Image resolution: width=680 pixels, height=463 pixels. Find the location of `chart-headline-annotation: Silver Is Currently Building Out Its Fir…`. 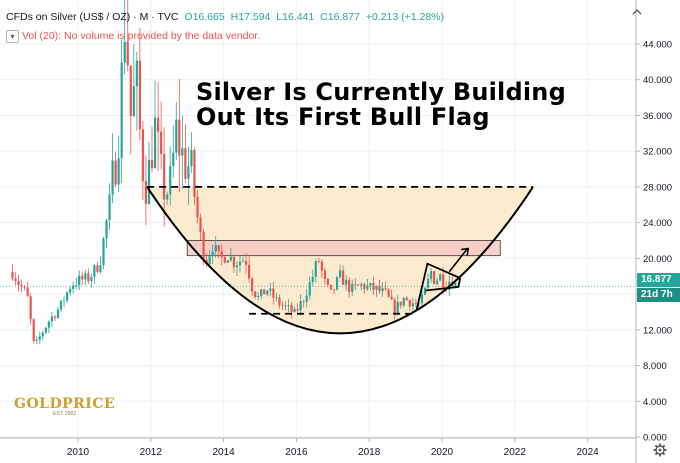

chart-headline-annotation: Silver Is Currently Building Out Its Fir… is located at coordinates (381, 104).